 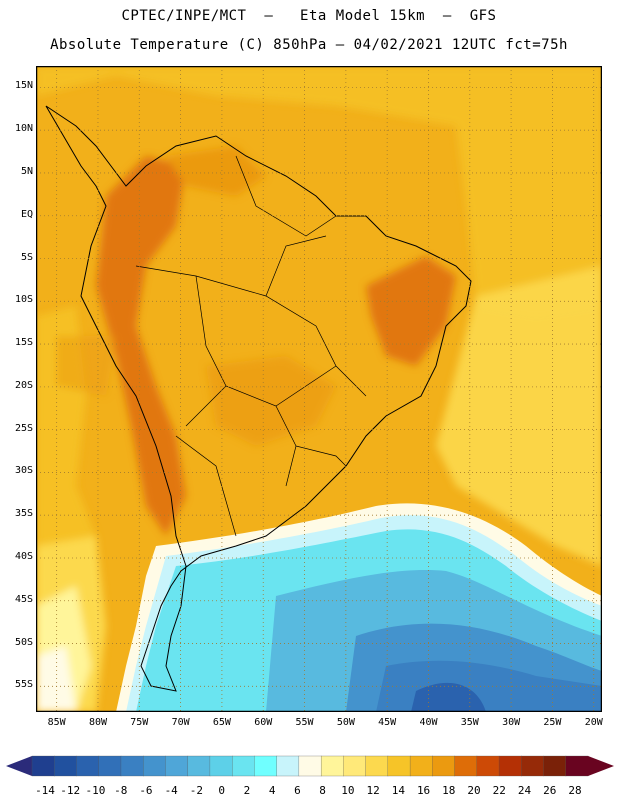 I want to click on latitude-tick-label: 10N, so click(x=23, y=129).